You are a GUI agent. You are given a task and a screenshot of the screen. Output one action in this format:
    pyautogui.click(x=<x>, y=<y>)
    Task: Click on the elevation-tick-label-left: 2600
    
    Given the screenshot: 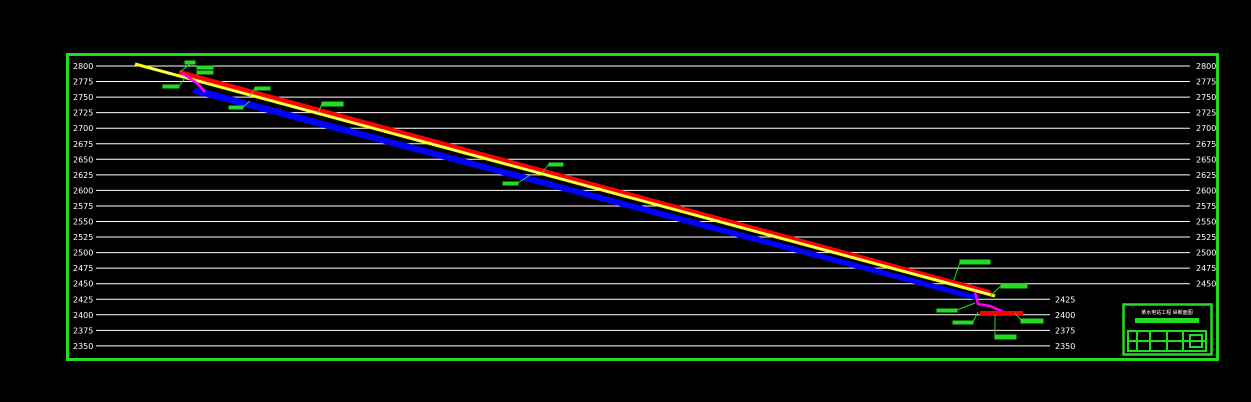 What is the action you would take?
    pyautogui.click(x=83, y=190)
    